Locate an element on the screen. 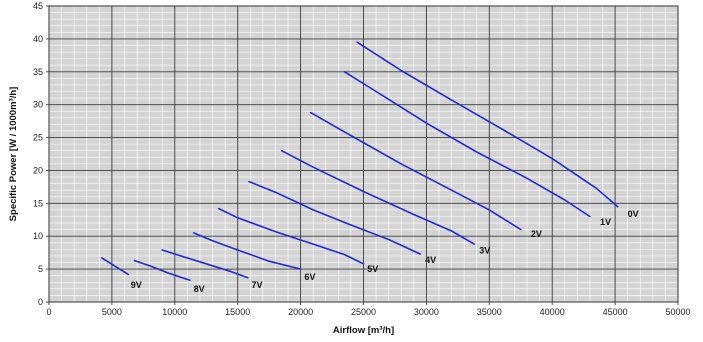 The width and height of the screenshot is (703, 342). x-tick-label: 45000 is located at coordinates (615, 312).